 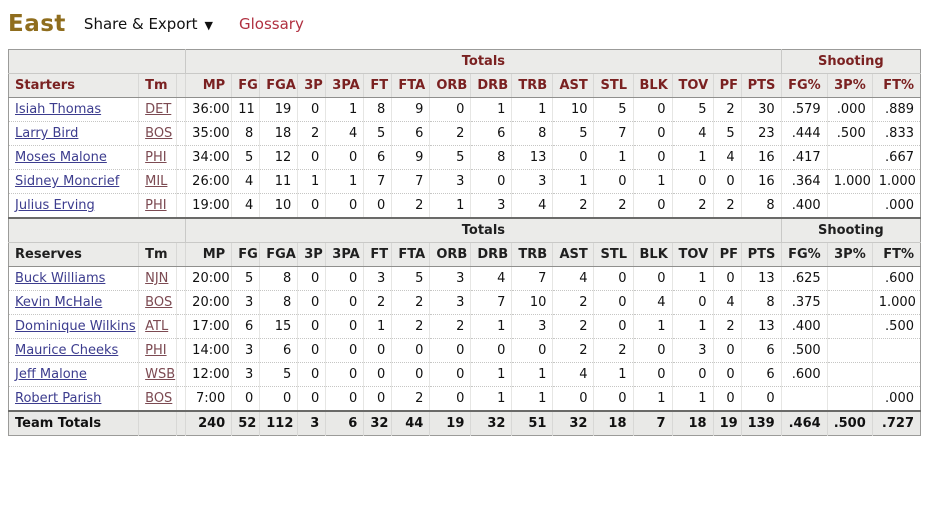 I want to click on team-link: WSB, so click(x=160, y=374).